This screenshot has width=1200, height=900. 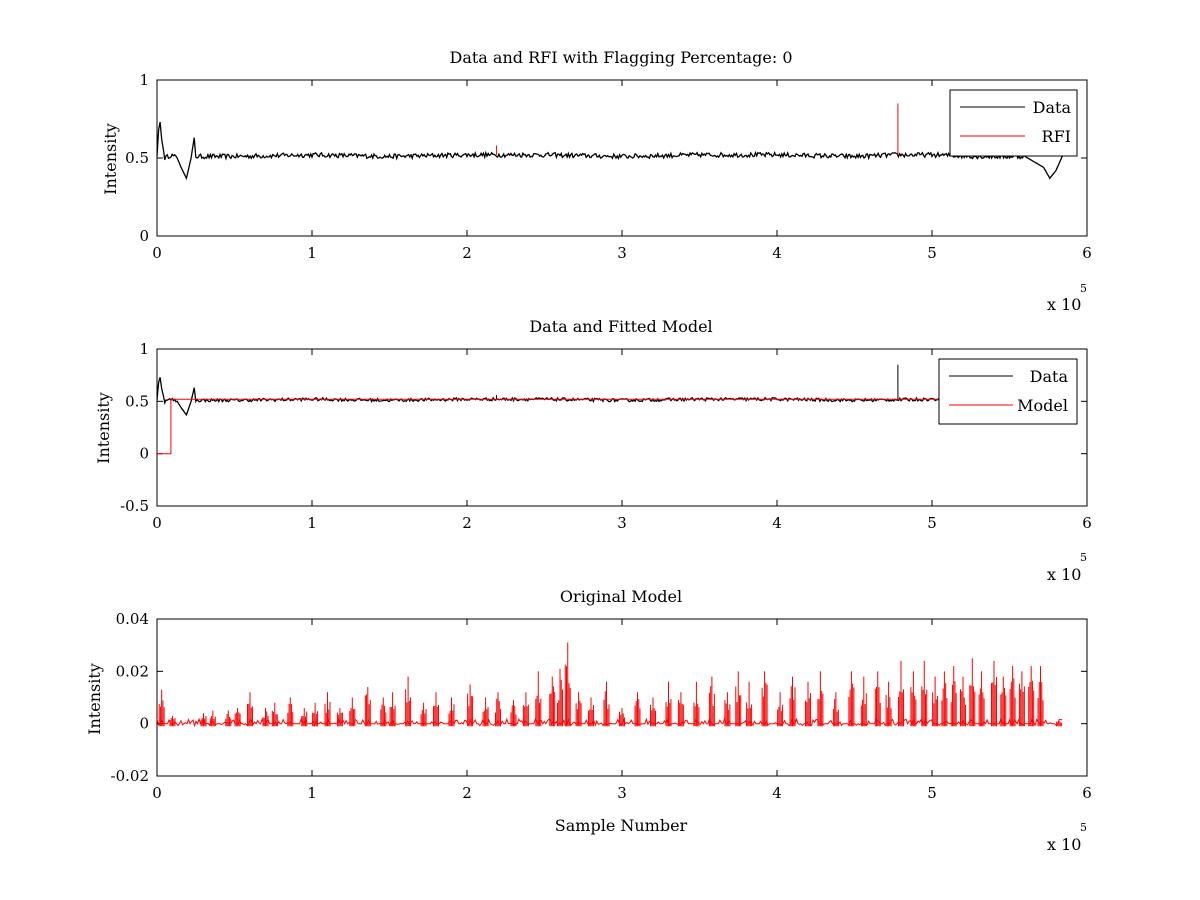 I want to click on y-tick-label: -0.5, so click(x=134, y=506).